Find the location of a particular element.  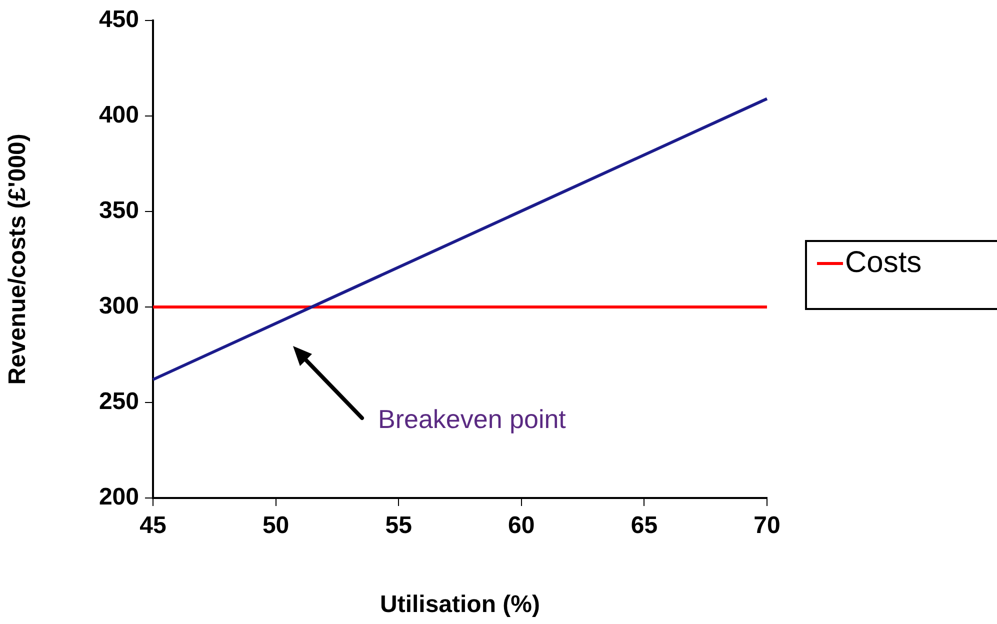

annotation: Breakeven point is located at coordinates (472, 419).